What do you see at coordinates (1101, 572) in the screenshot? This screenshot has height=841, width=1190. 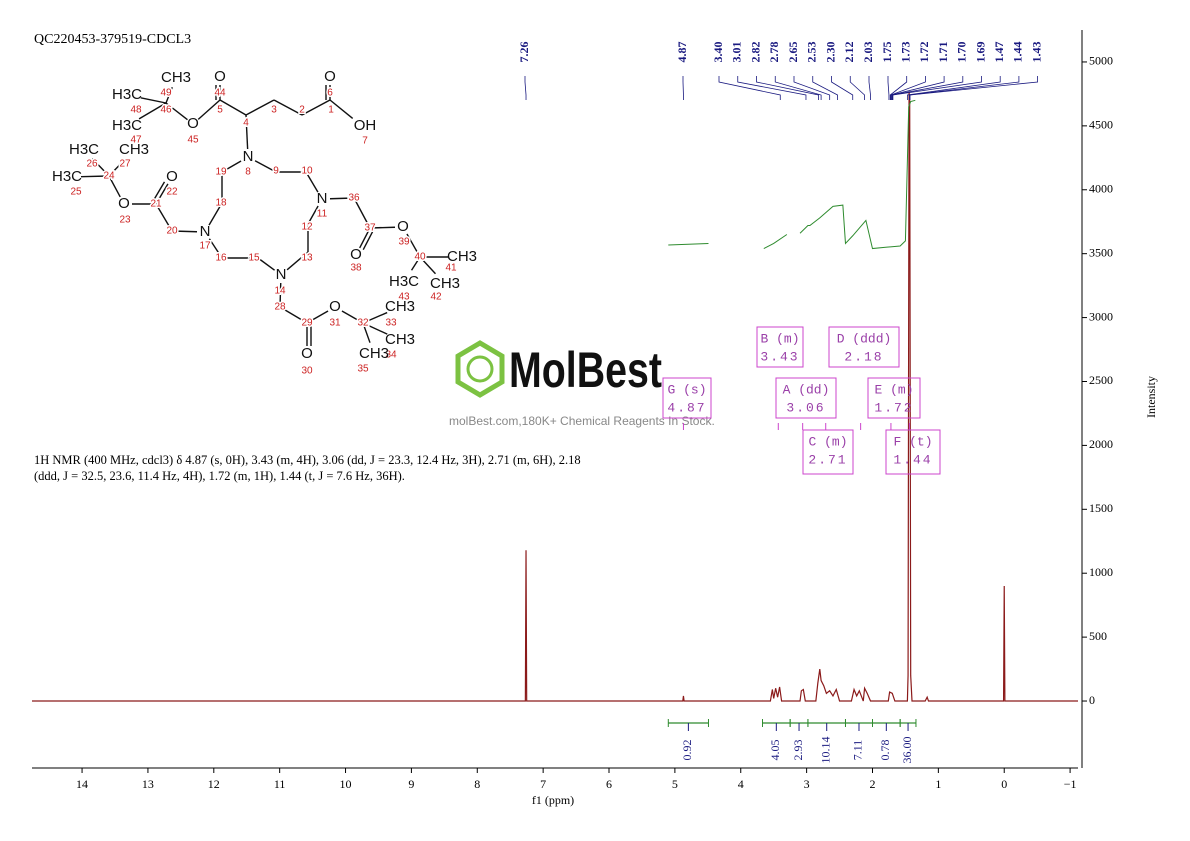 I see `y-tick-label: 1000` at bounding box center [1101, 572].